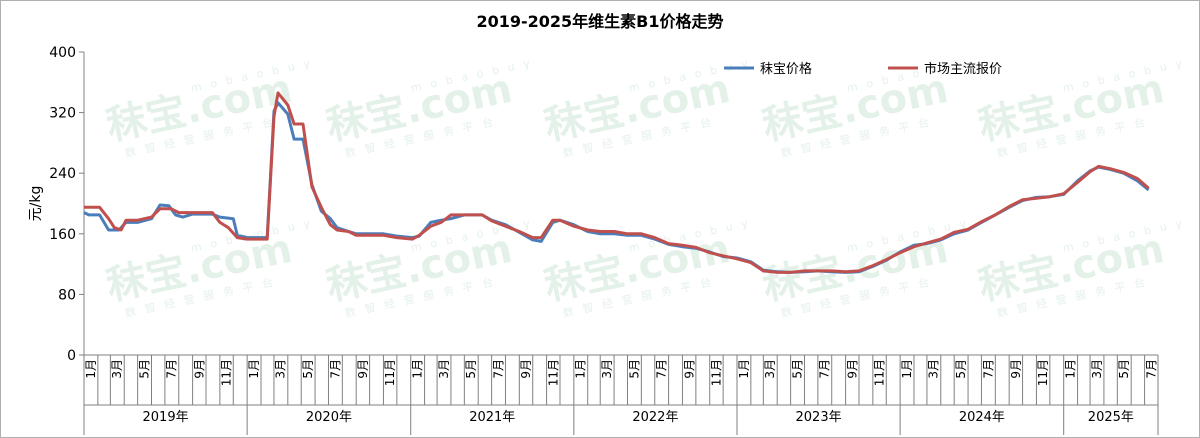 Image resolution: width=1200 pixels, height=438 pixels. Describe the element at coordinates (62, 235) in the screenshot. I see `y-tick-label: 160` at that location.